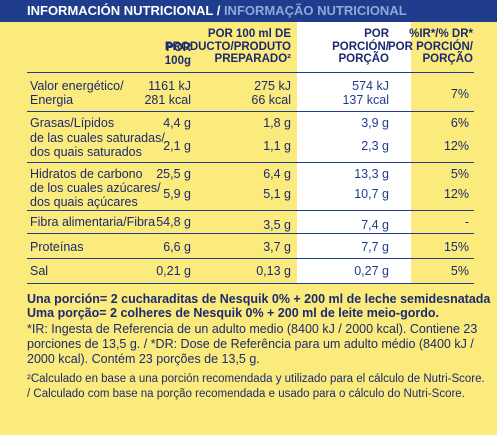 The height and width of the screenshot is (435, 497). What do you see at coordinates (250, 162) in the screenshot?
I see `divider-fat` at bounding box center [250, 162].